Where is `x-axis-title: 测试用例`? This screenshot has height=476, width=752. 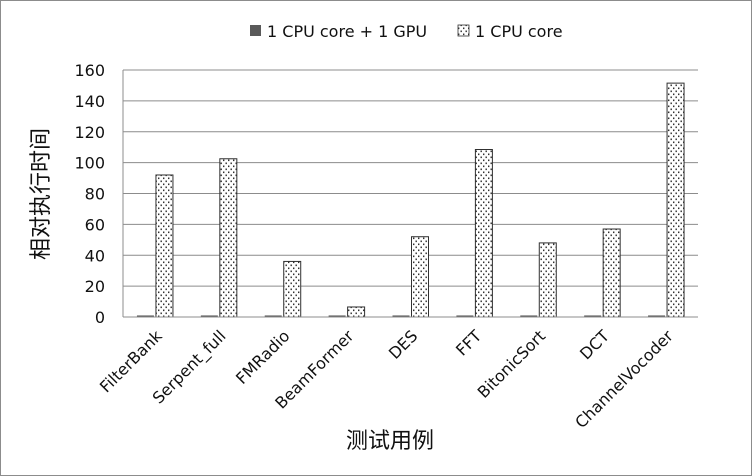 x-axis-title: 测试用例 is located at coordinates (390, 441).